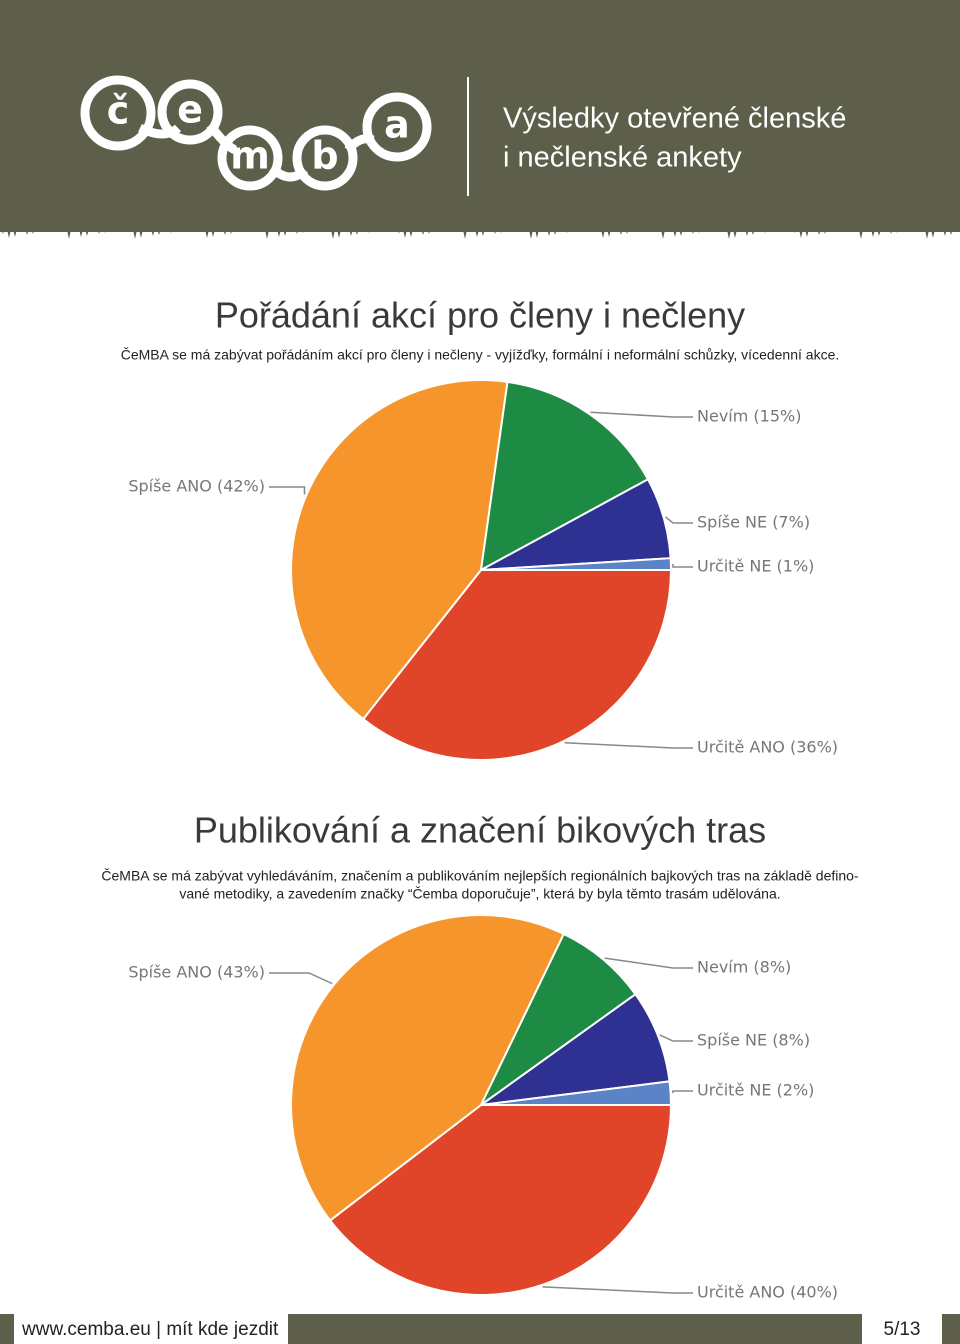  I want to click on header-title: i nečlenské ankety, so click(622, 158).